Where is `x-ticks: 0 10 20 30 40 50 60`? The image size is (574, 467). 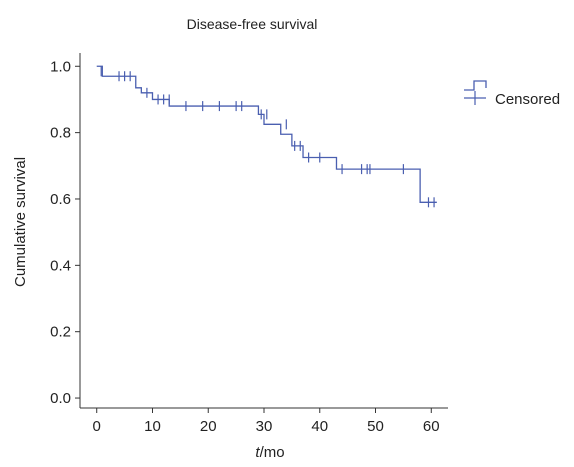 x-ticks: 0 10 20 30 40 50 60 is located at coordinates (266, 421).